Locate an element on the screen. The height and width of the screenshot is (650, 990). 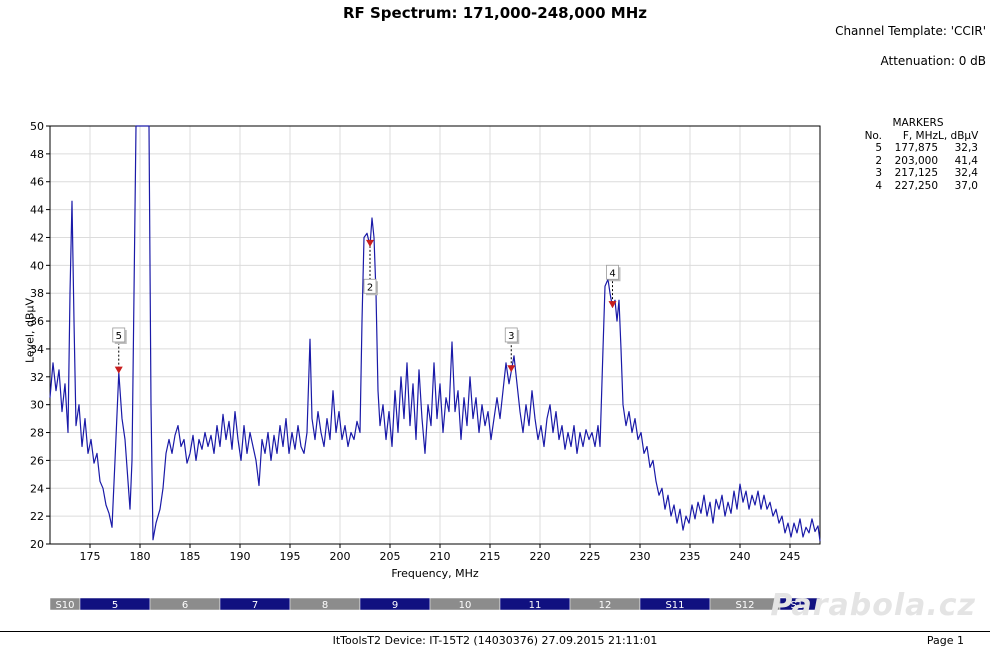
y-tick-label: 34 is located at coordinates (37, 349).